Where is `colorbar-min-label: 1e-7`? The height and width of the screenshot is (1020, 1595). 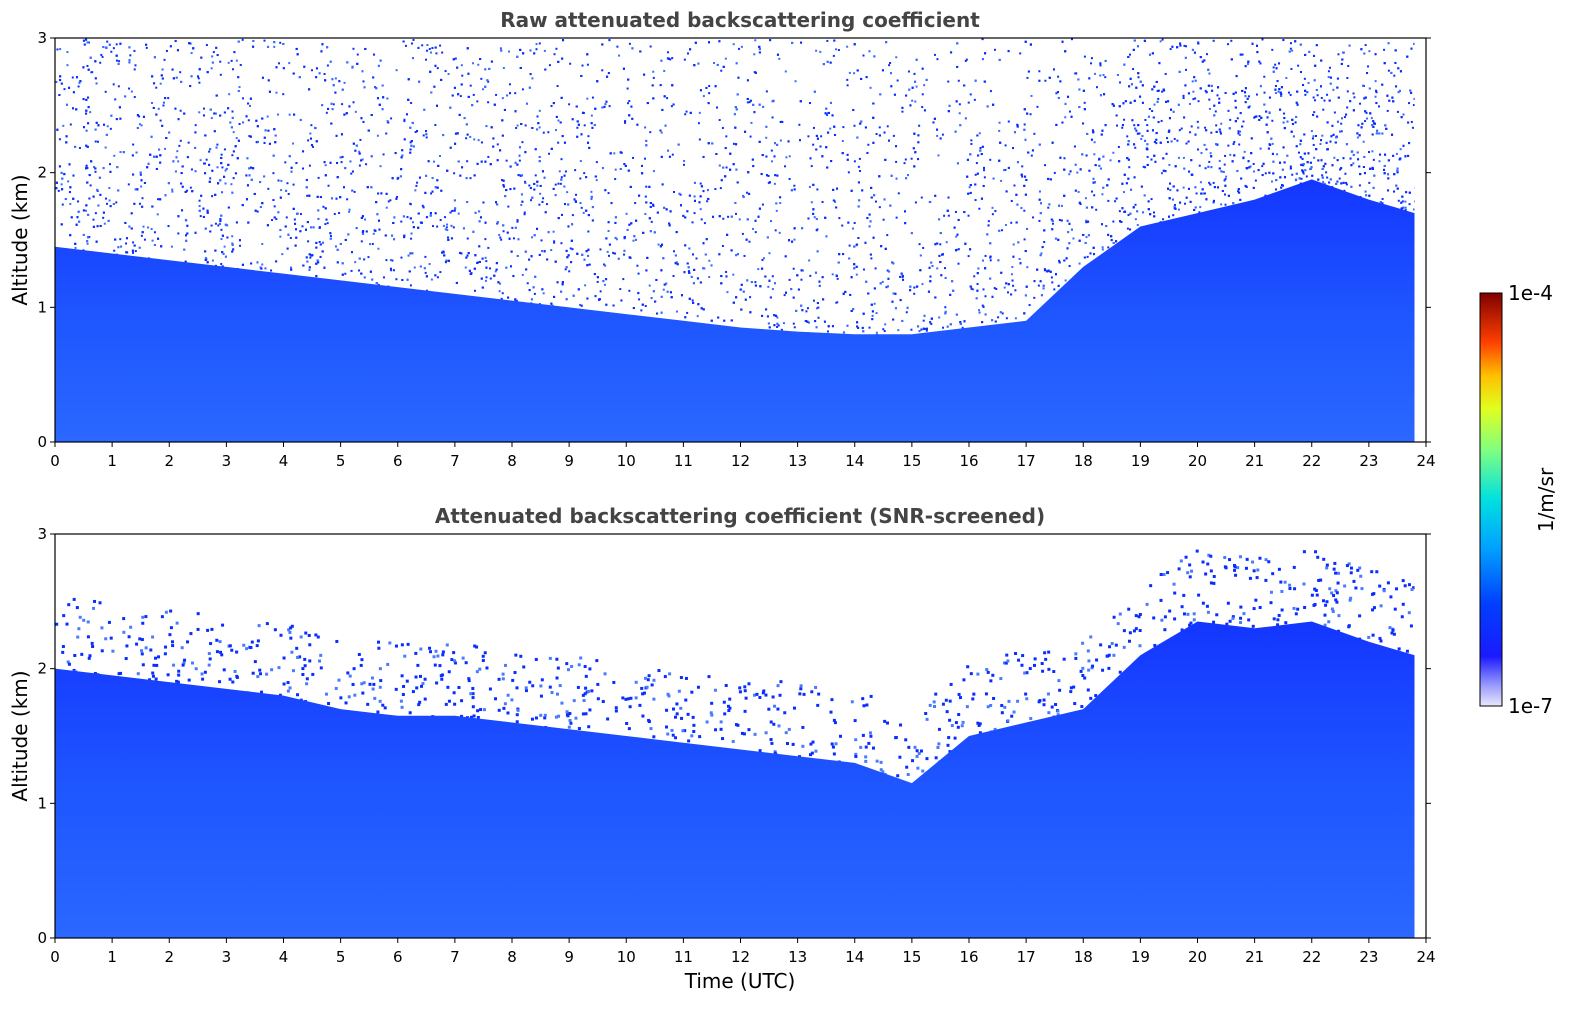 colorbar-min-label: 1e-7 is located at coordinates (1530, 706).